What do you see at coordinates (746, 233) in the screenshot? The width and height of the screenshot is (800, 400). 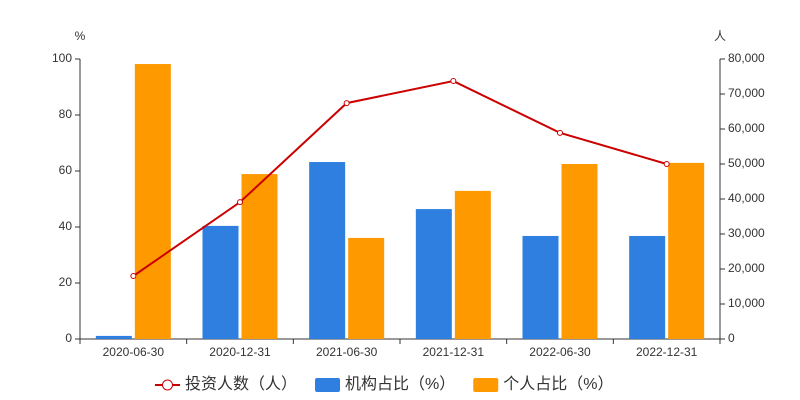 I see `y2-tick-label: 30,000` at bounding box center [746, 233].